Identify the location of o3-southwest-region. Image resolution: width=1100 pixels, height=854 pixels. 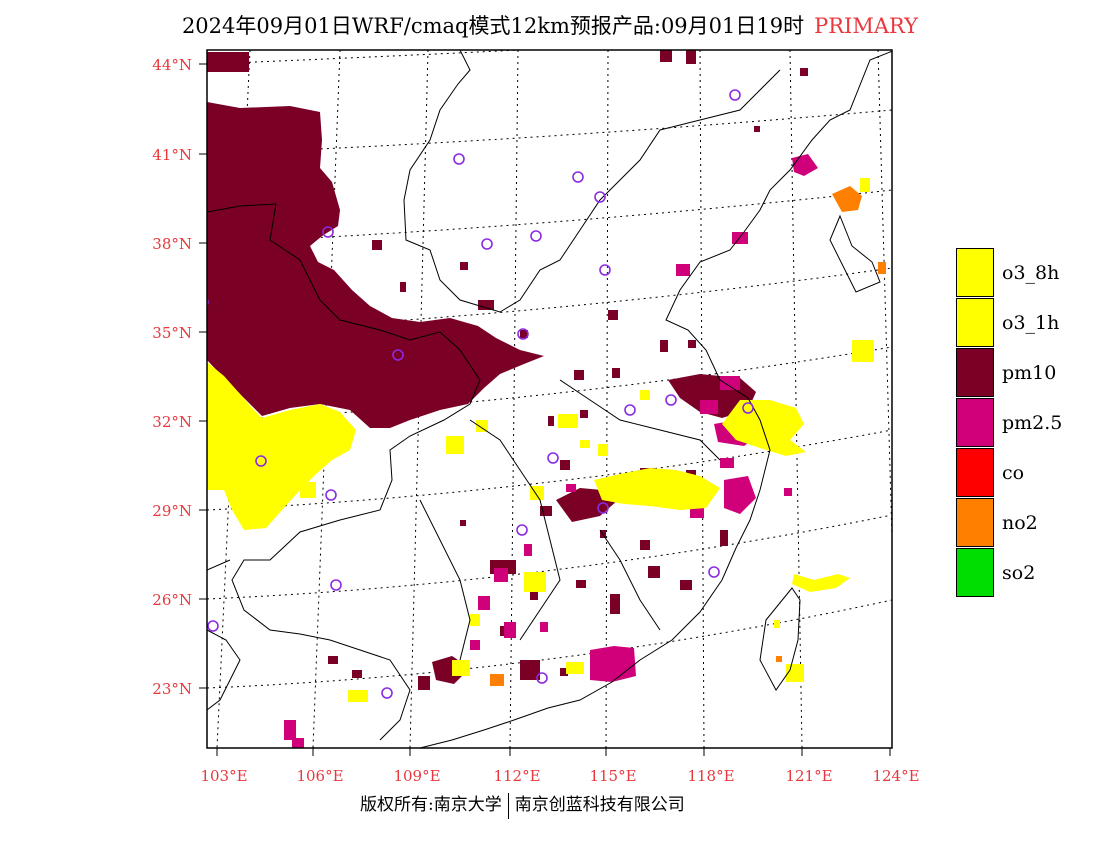
(281, 446).